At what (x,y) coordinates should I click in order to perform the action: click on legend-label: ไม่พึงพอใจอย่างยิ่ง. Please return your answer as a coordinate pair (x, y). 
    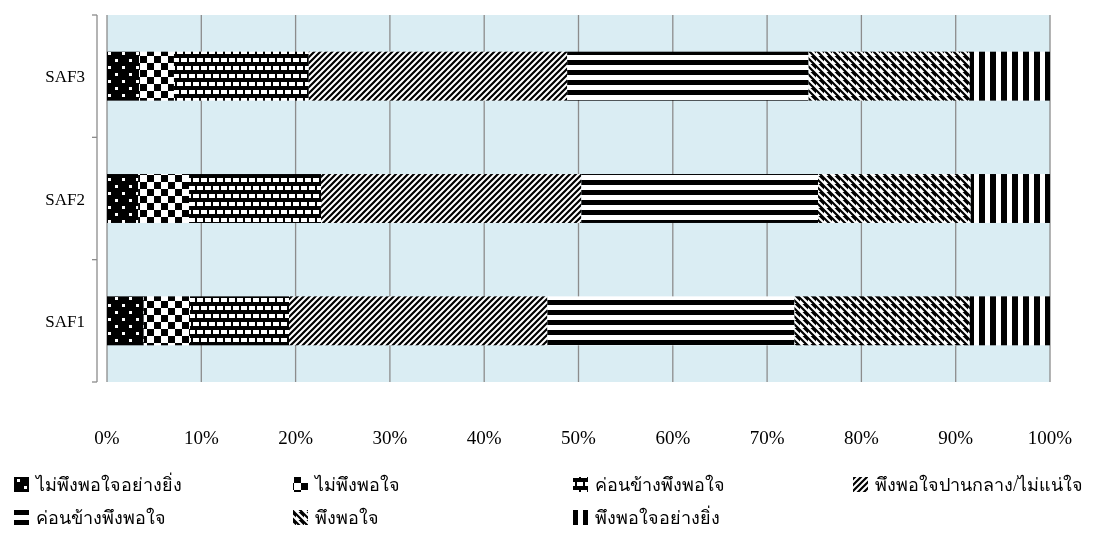
    Looking at the image, I should click on (108, 483).